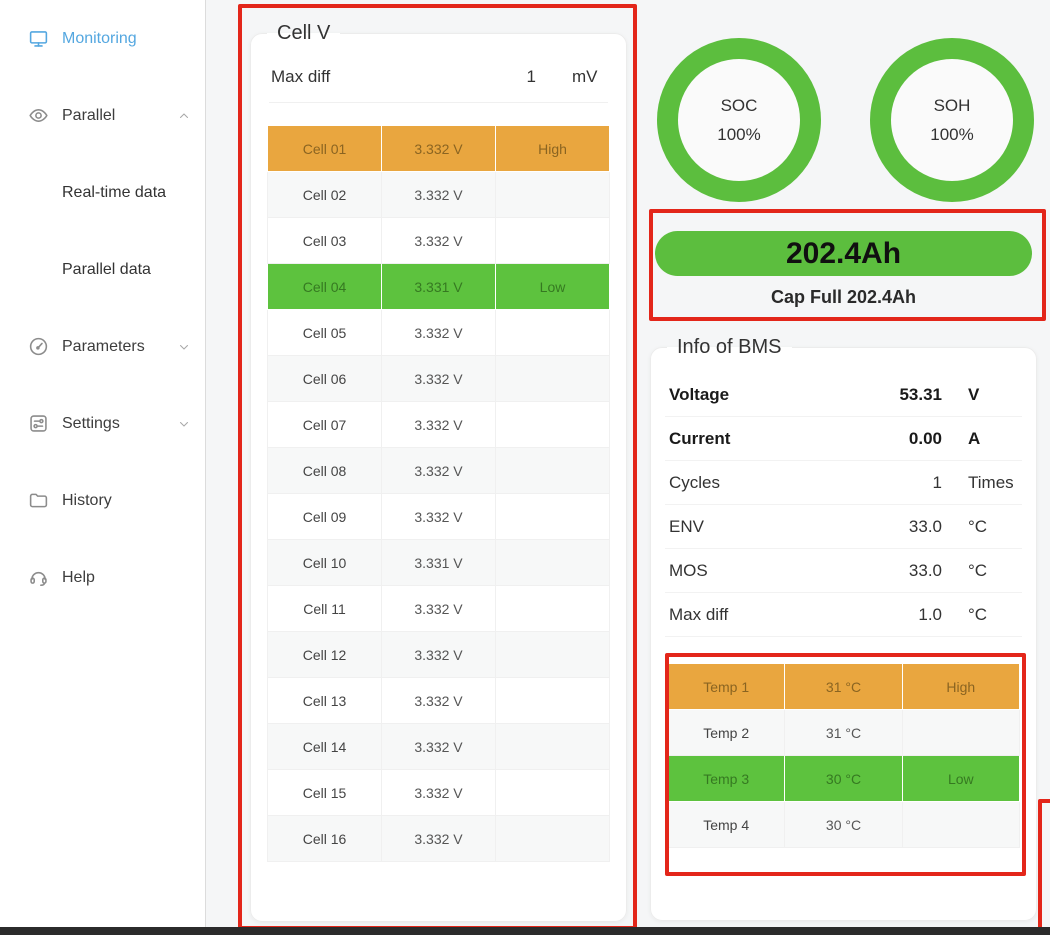 The height and width of the screenshot is (935, 1050). Describe the element at coordinates (695, 482) in the screenshot. I see `bms-info-label: Cycles` at that location.